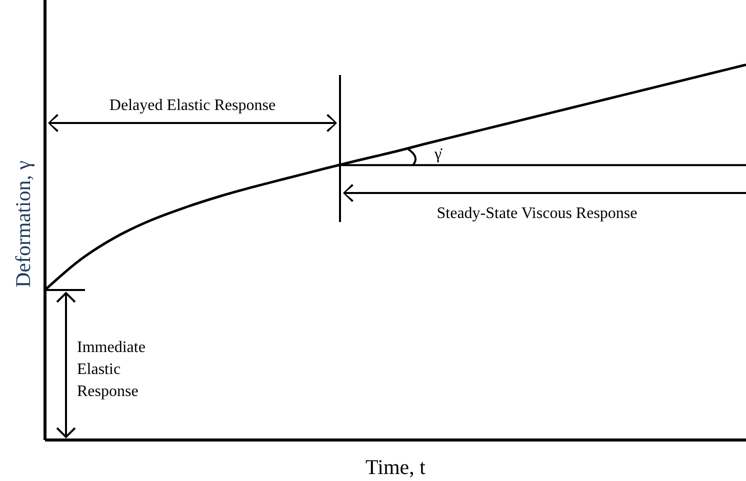  Describe the element at coordinates (396, 467) in the screenshot. I see `x-axis-title: Time, t` at that location.